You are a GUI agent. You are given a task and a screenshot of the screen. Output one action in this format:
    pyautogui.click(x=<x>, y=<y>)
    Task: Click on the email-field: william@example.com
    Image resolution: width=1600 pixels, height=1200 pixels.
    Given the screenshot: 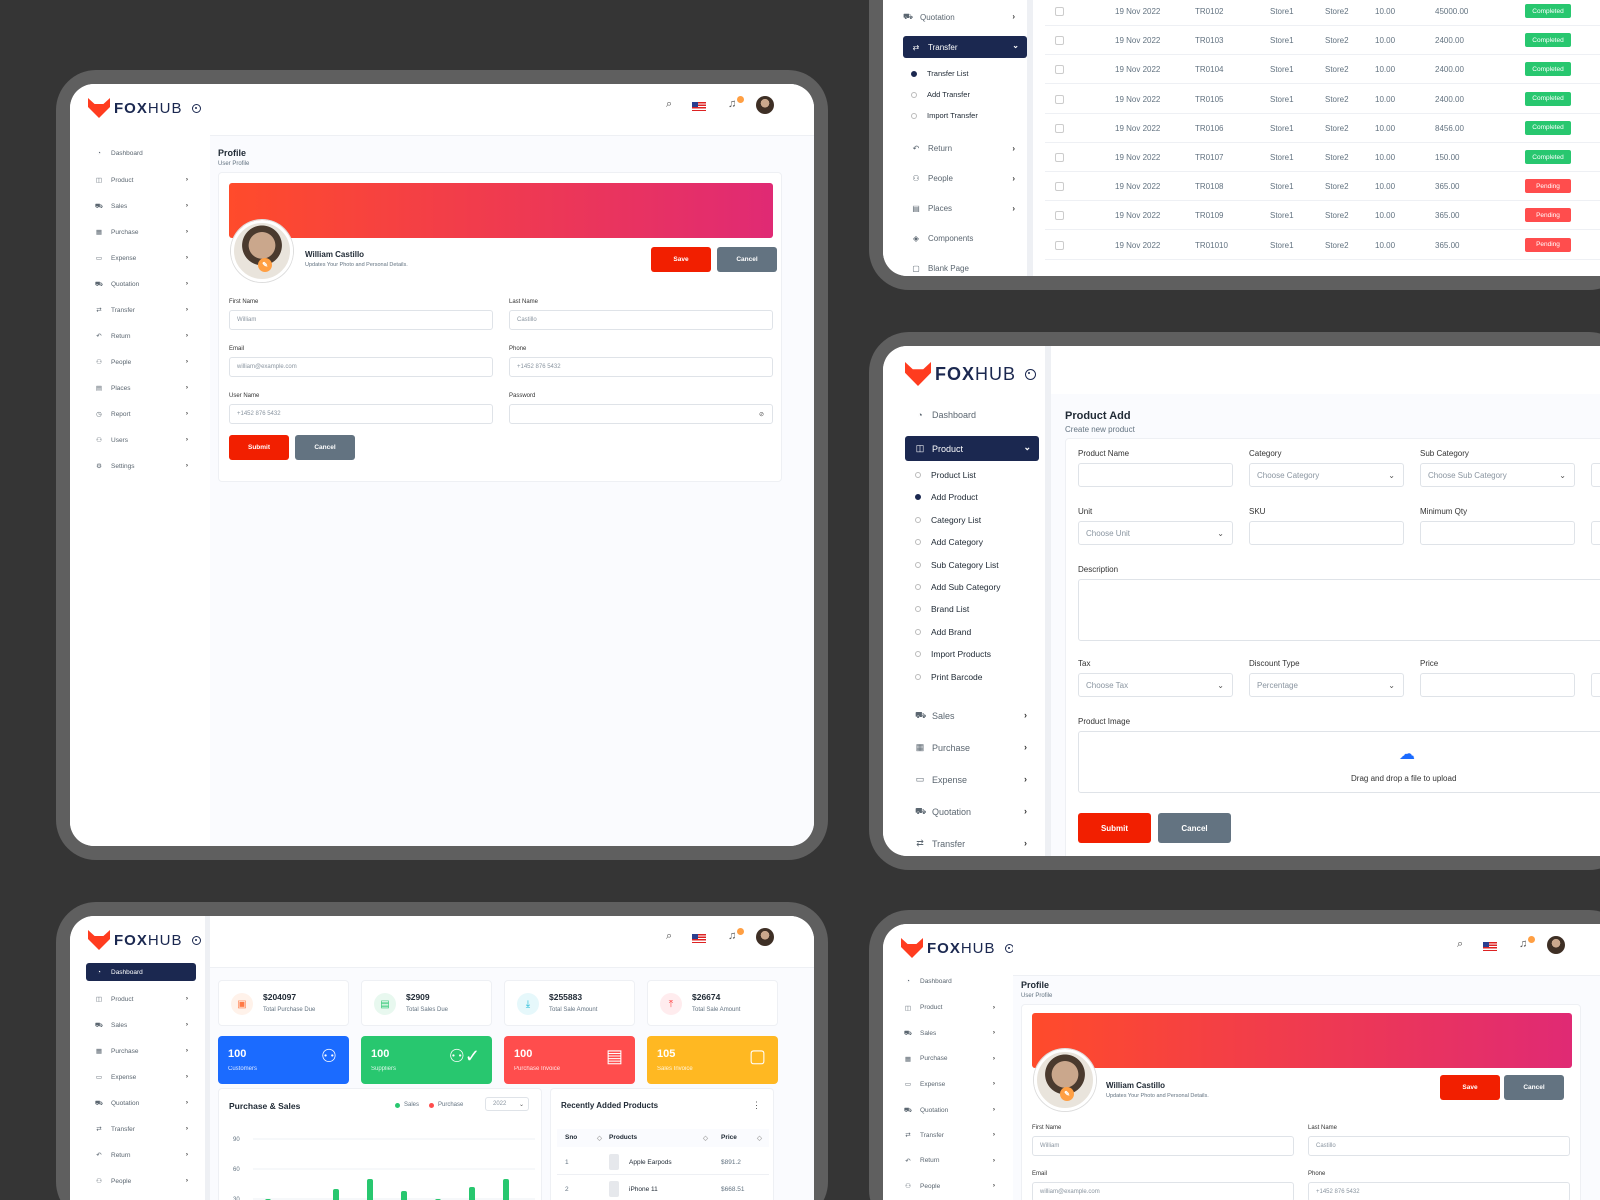 What is the action you would take?
    pyautogui.click(x=361, y=367)
    